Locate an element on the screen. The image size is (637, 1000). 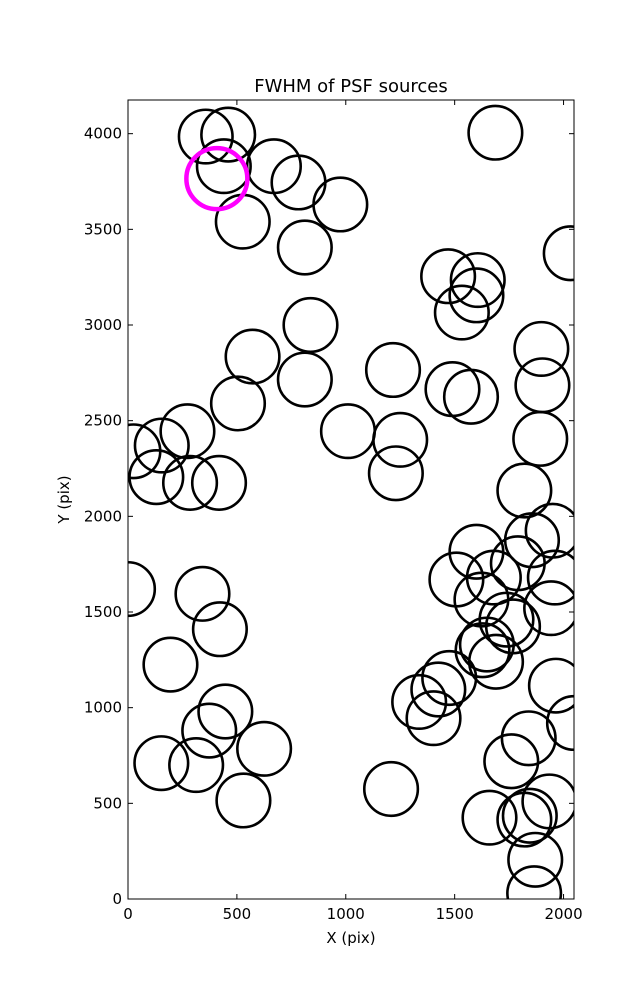
x-tick-label: 2000 is located at coordinates (563, 914).